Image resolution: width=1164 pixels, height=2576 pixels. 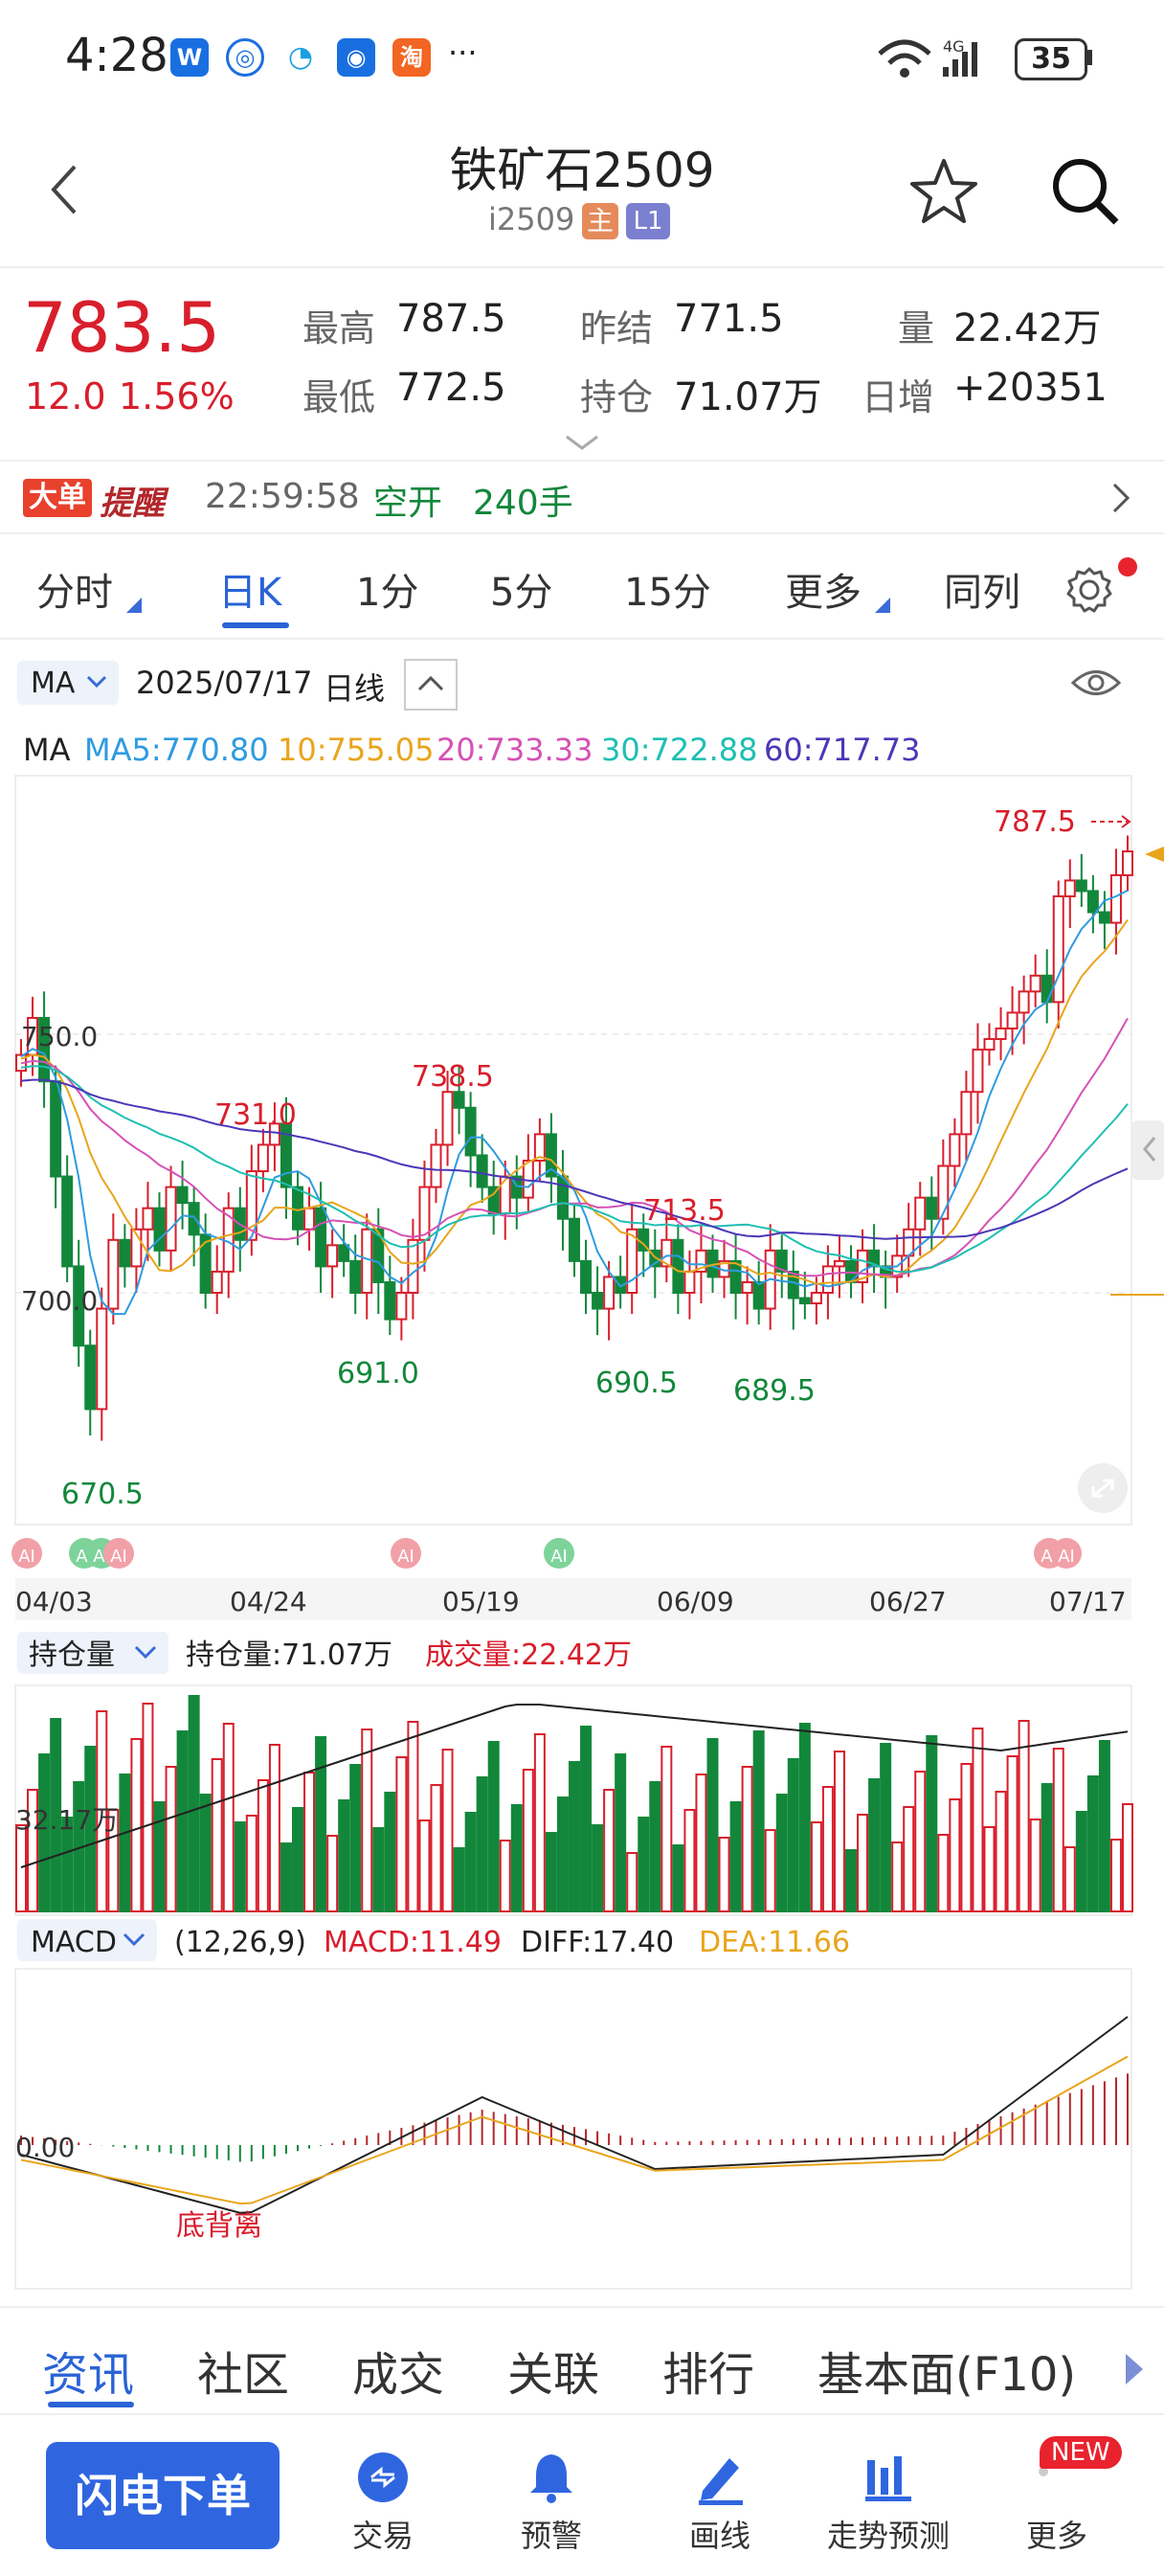 What do you see at coordinates (720, 2502) in the screenshot?
I see `nav-draw: 画线` at bounding box center [720, 2502].